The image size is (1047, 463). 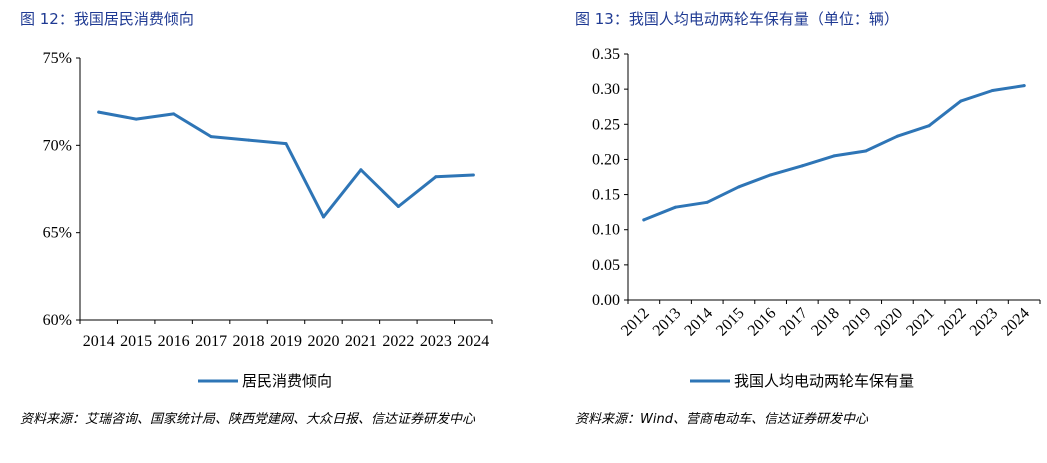 What do you see at coordinates (606, 159) in the screenshot?
I see `y-tick-label: 0.20` at bounding box center [606, 159].